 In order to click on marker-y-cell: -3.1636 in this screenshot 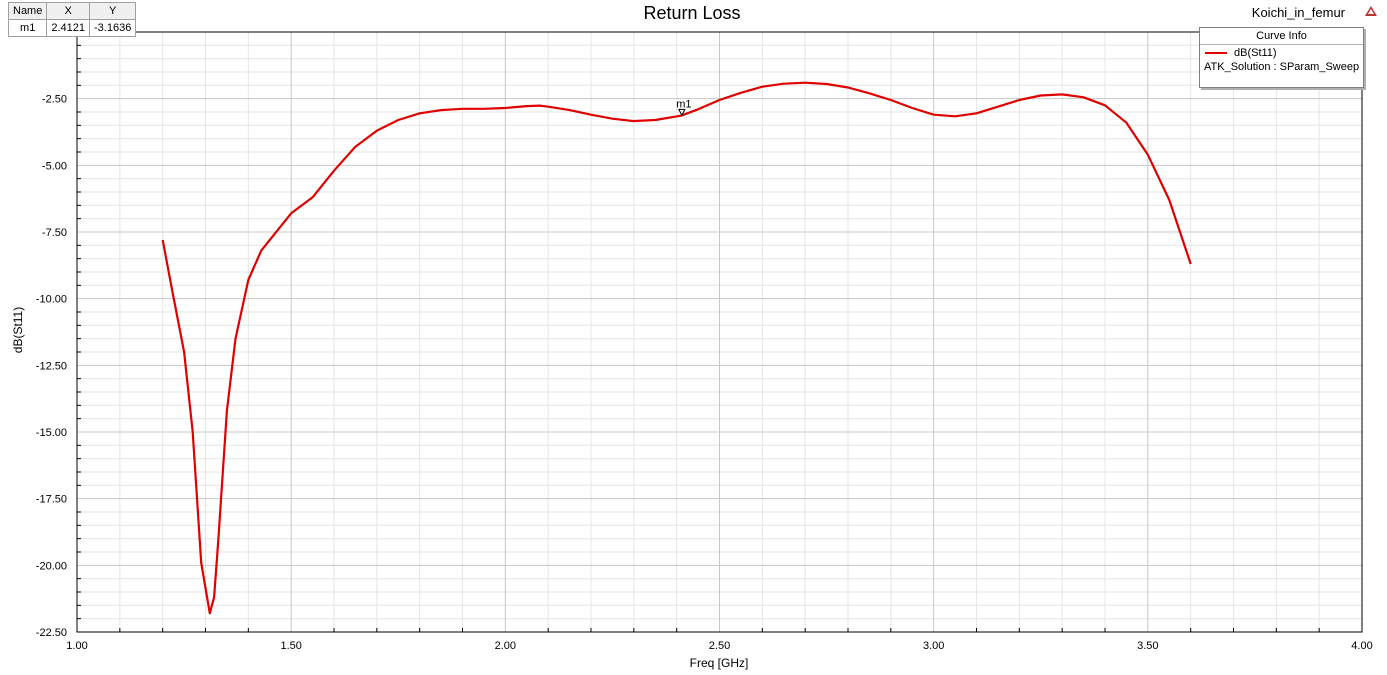, I will do `click(112, 28)`.